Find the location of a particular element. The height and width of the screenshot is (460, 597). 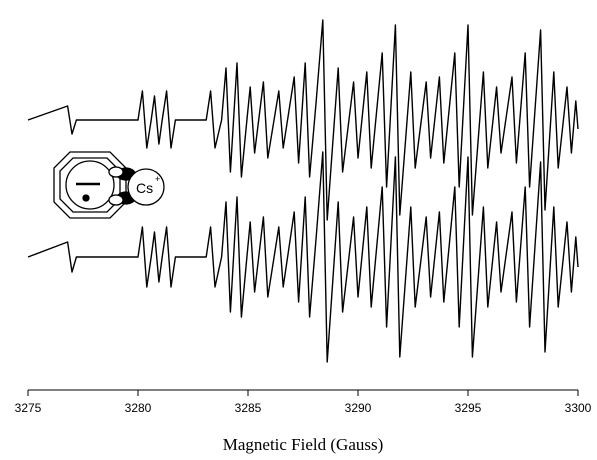

cation is located at coordinates (146, 187).